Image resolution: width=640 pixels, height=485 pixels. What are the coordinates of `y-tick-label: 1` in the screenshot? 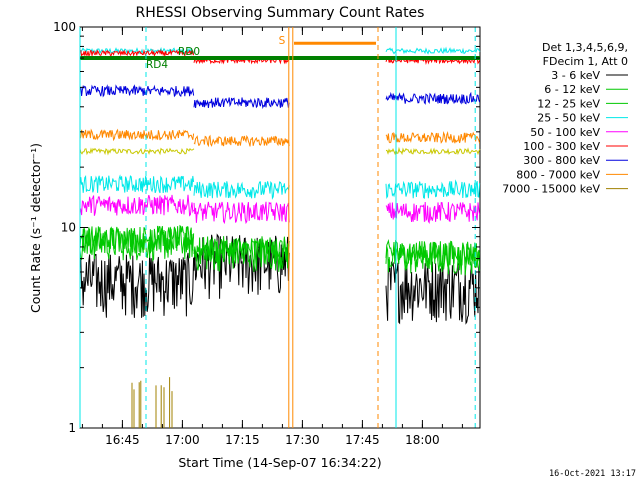 It's located at (72, 428).